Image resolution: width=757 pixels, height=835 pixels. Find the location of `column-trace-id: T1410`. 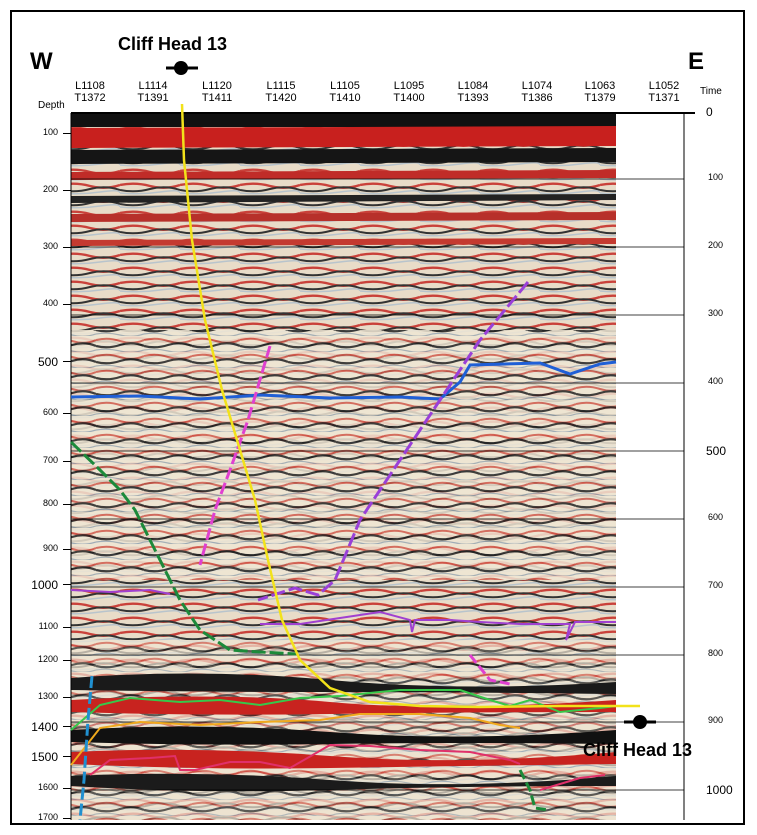

column-trace-id: T1410 is located at coordinates (345, 98).